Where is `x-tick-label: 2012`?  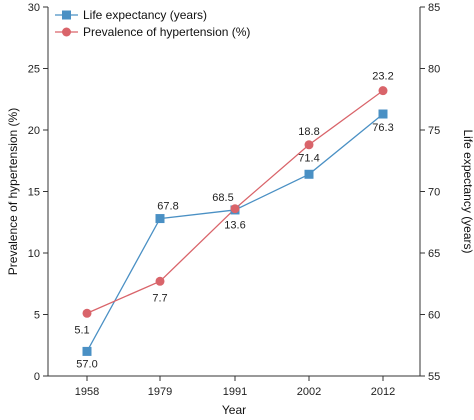 x-tick-label: 2012 is located at coordinates (383, 392).